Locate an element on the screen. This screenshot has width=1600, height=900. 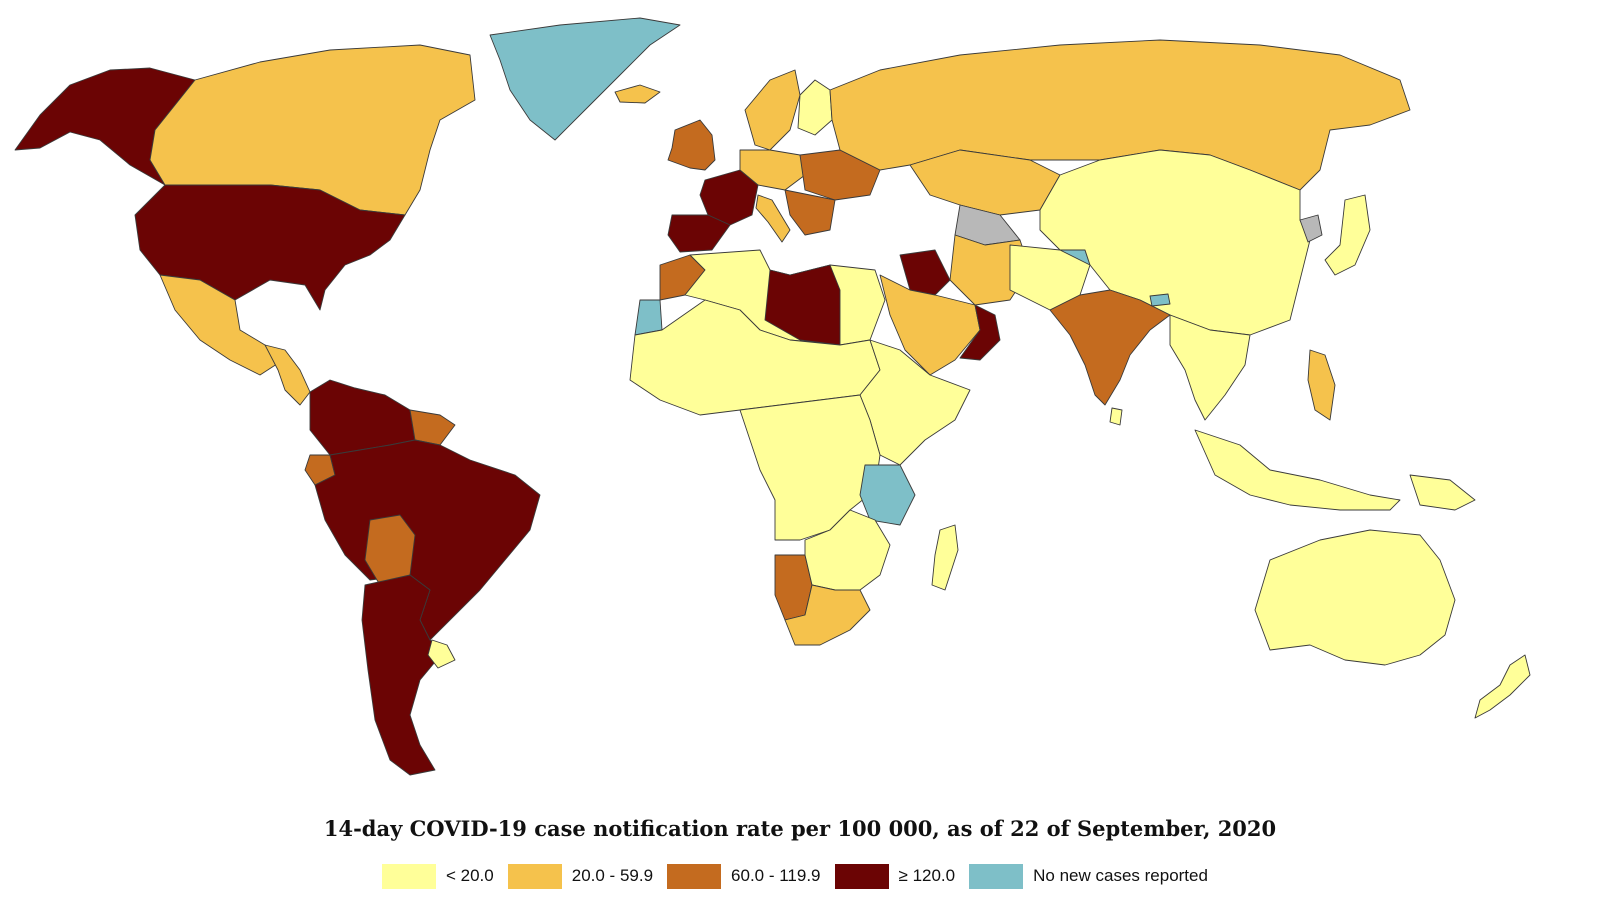
region-libya is located at coordinates (802, 305).